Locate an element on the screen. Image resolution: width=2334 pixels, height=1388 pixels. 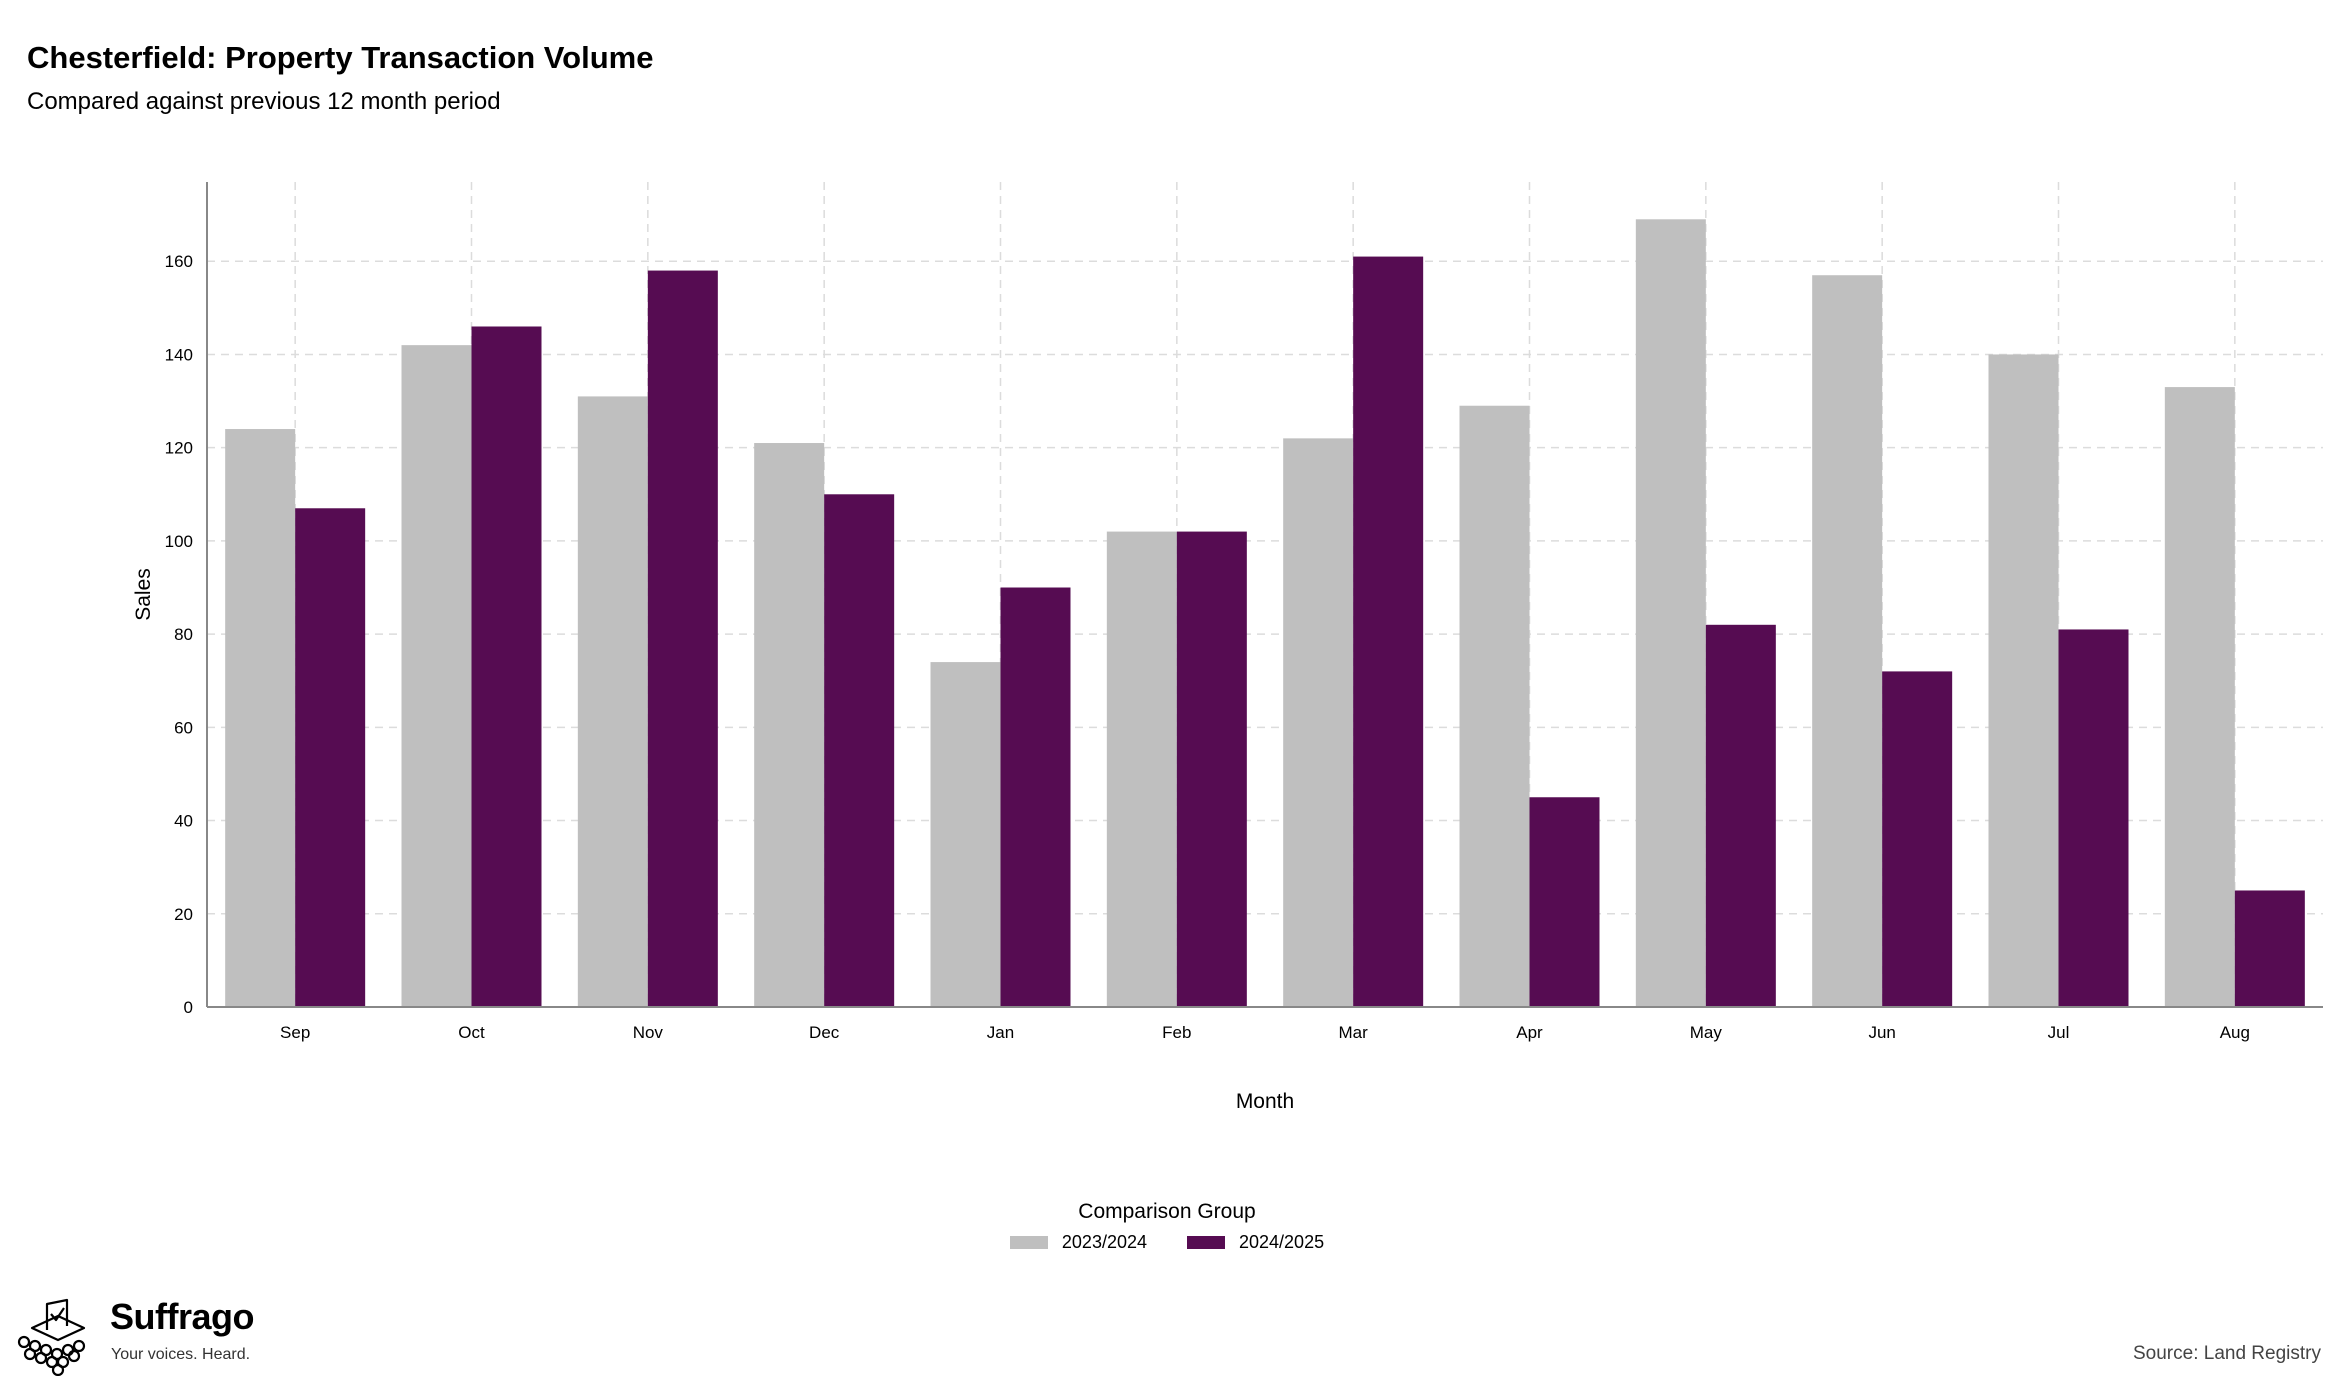
y-tick-label: 60 is located at coordinates (183, 727).